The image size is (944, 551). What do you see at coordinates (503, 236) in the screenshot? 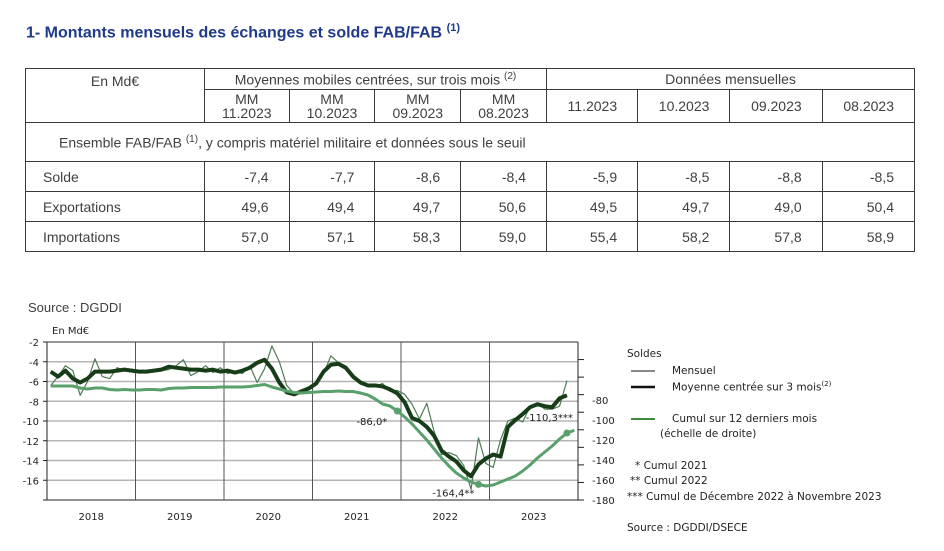
I see `table-cell: 59,0` at bounding box center [503, 236].